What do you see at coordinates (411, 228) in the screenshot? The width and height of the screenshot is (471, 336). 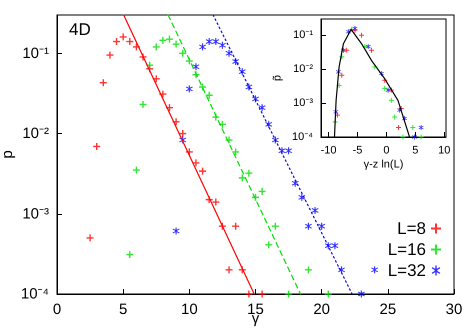 I see `legend-label: L=8` at bounding box center [411, 228].